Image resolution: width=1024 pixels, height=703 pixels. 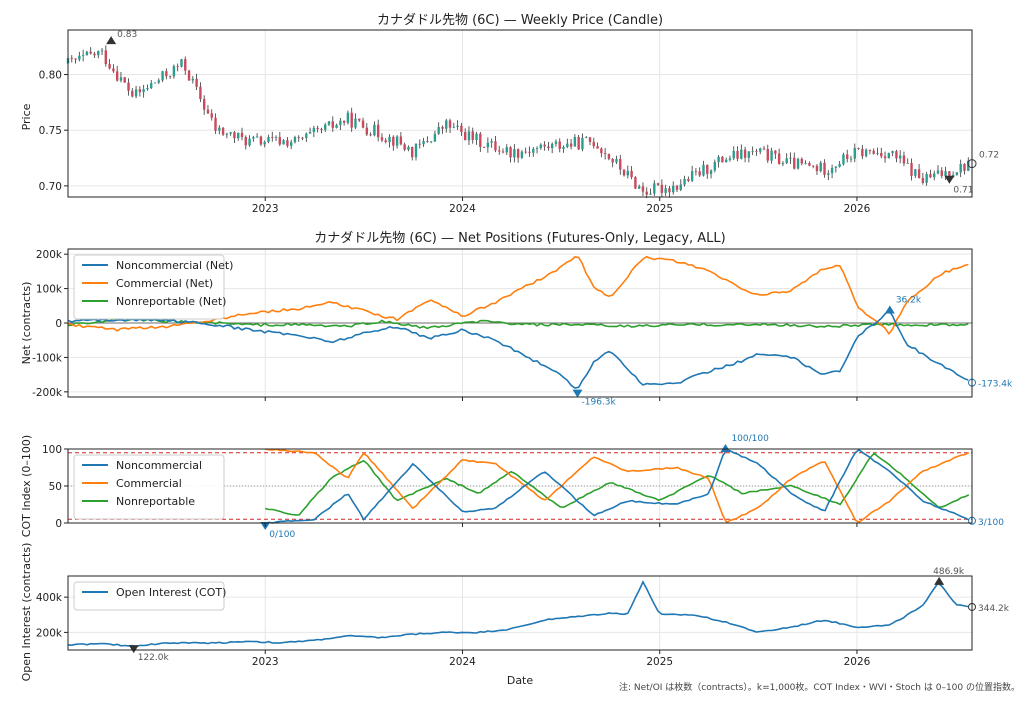 What do you see at coordinates (149, 483) in the screenshot?
I see `cot-legend-label: Commercial` at bounding box center [149, 483].